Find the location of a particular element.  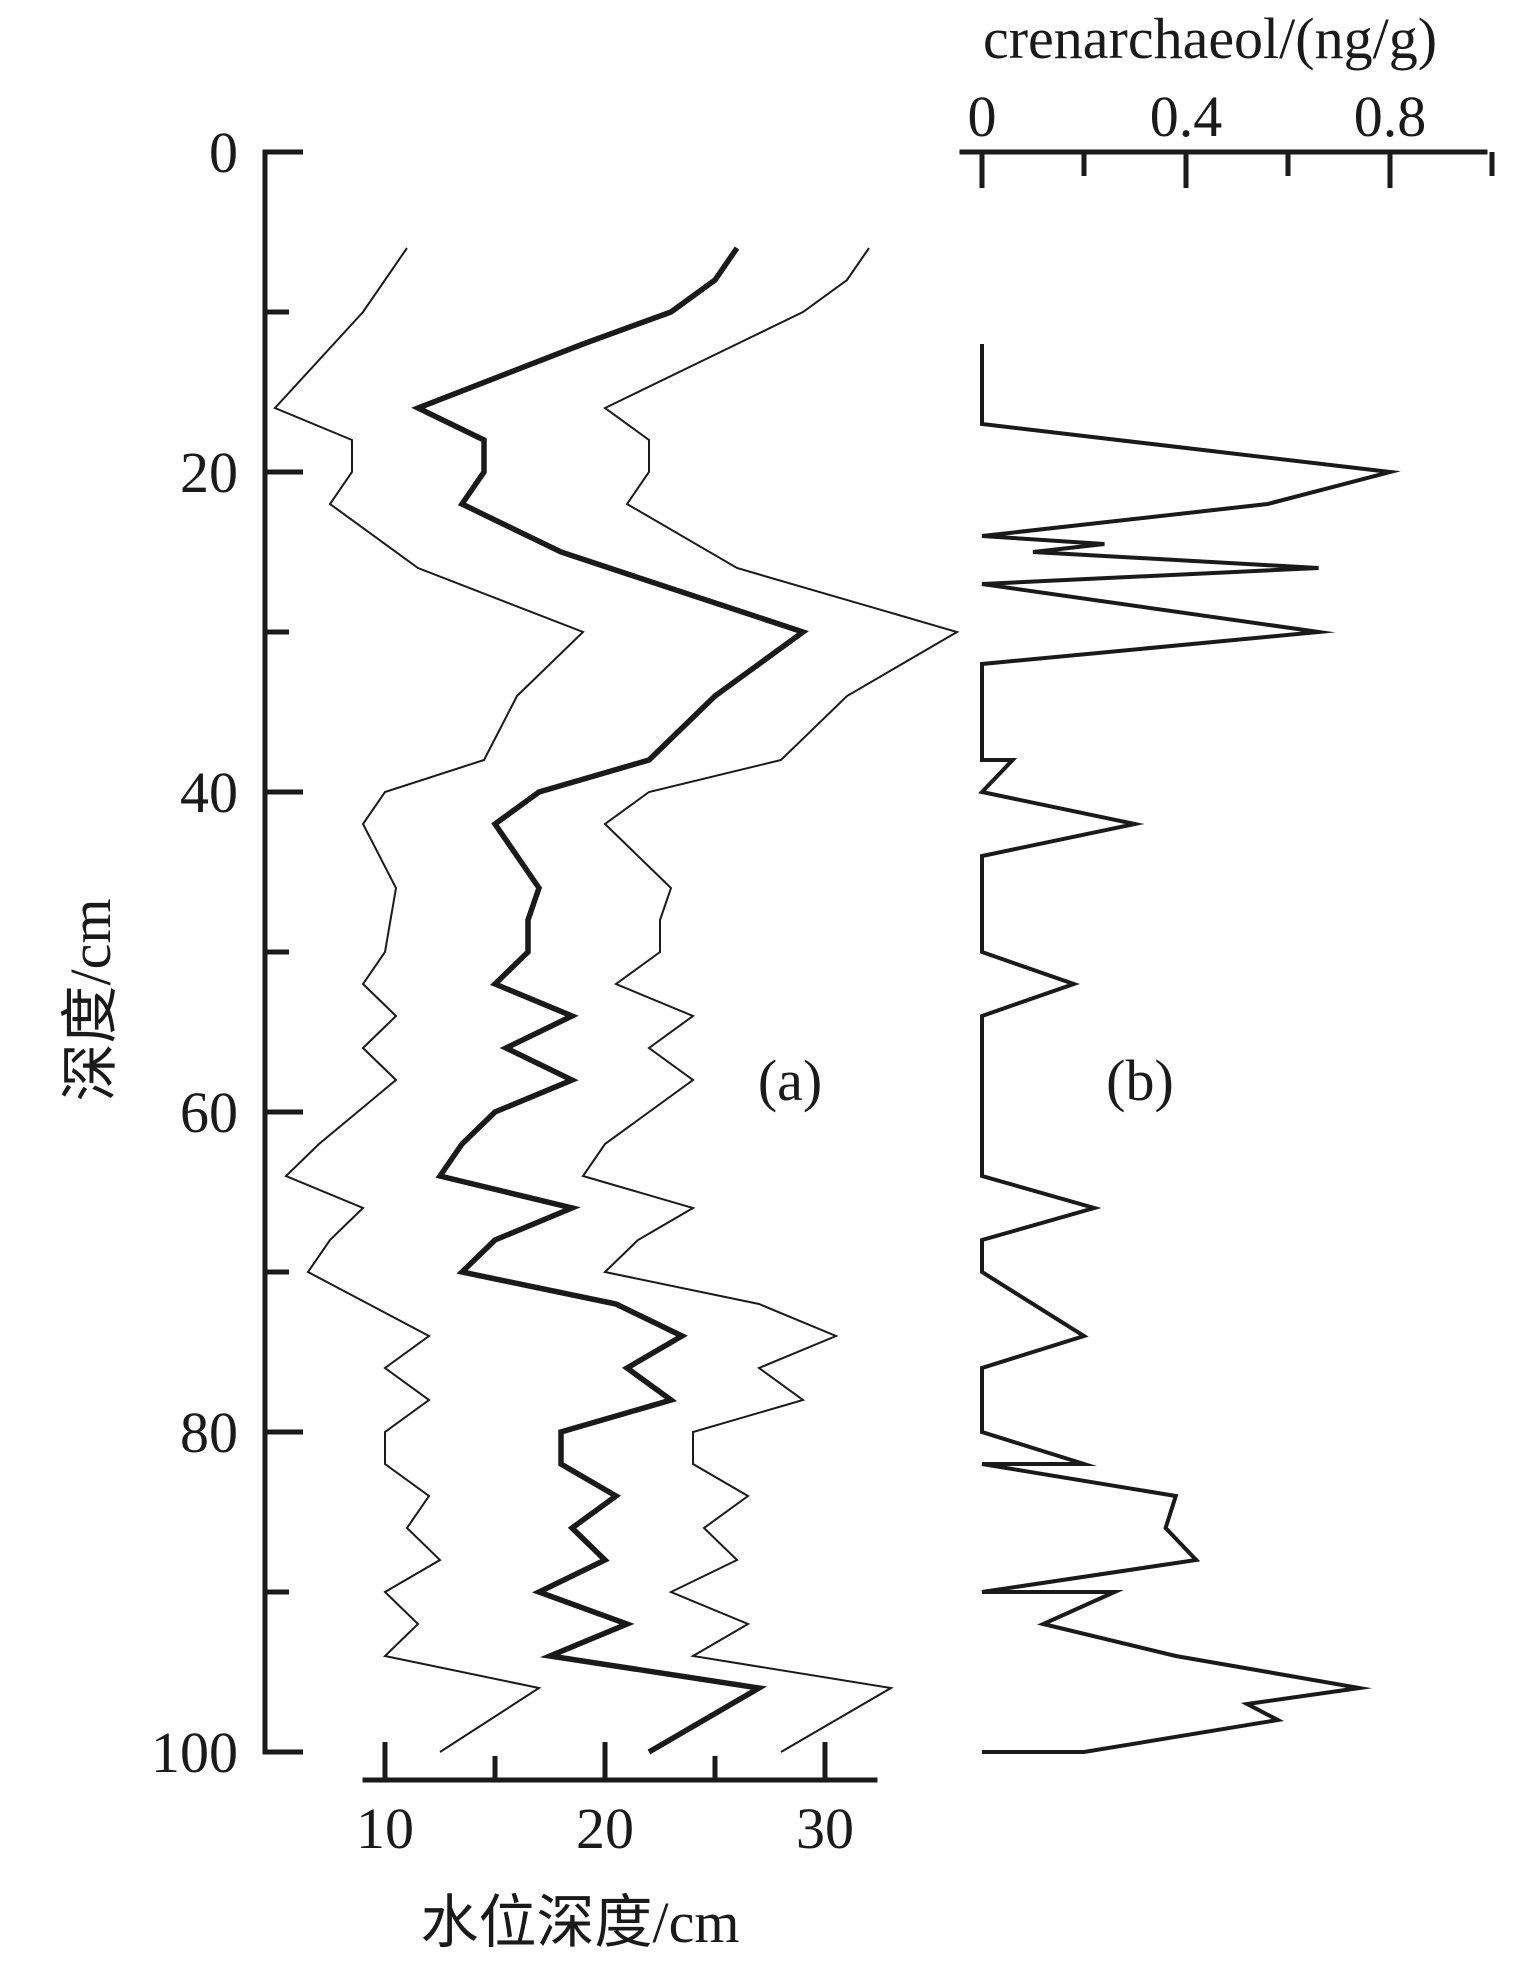

a-y-tick-label: 20 is located at coordinates (209, 472).